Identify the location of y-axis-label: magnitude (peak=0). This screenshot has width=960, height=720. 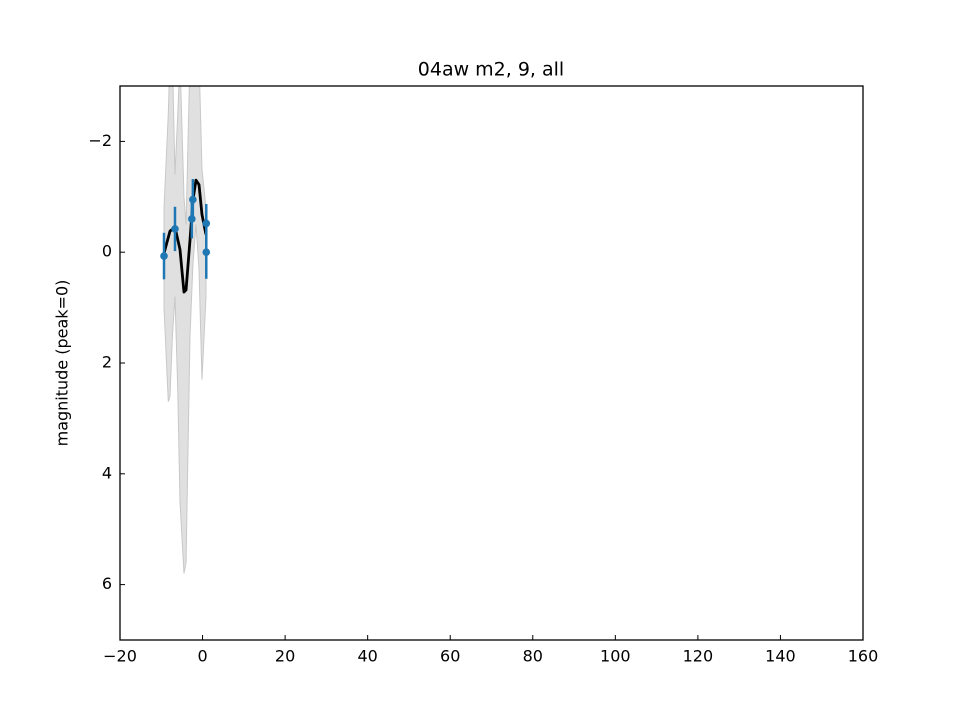
(62, 363).